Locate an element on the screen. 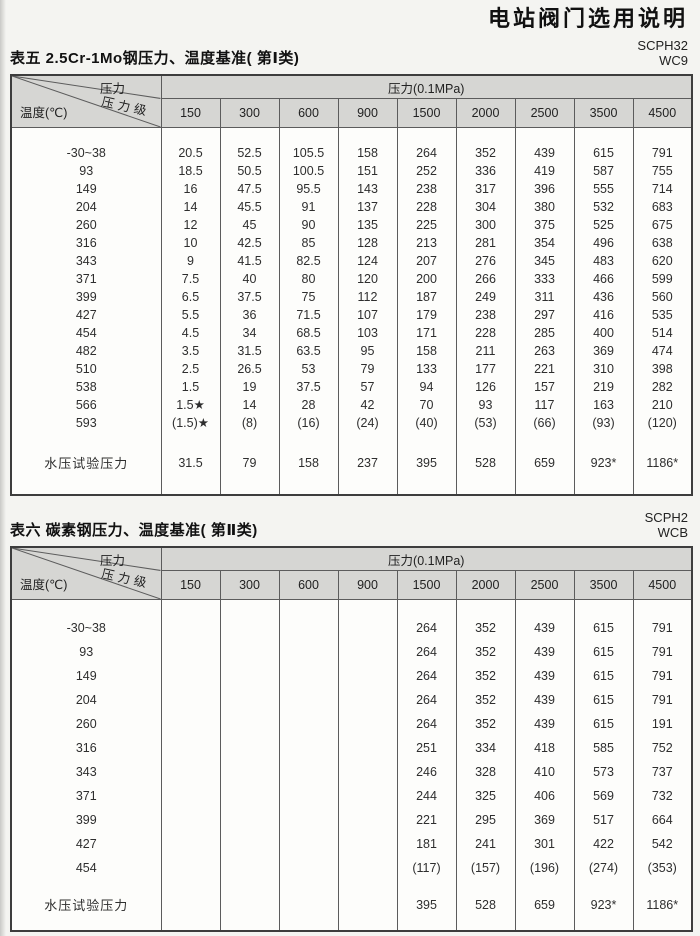  value-cell: 71.5 is located at coordinates (308, 315).